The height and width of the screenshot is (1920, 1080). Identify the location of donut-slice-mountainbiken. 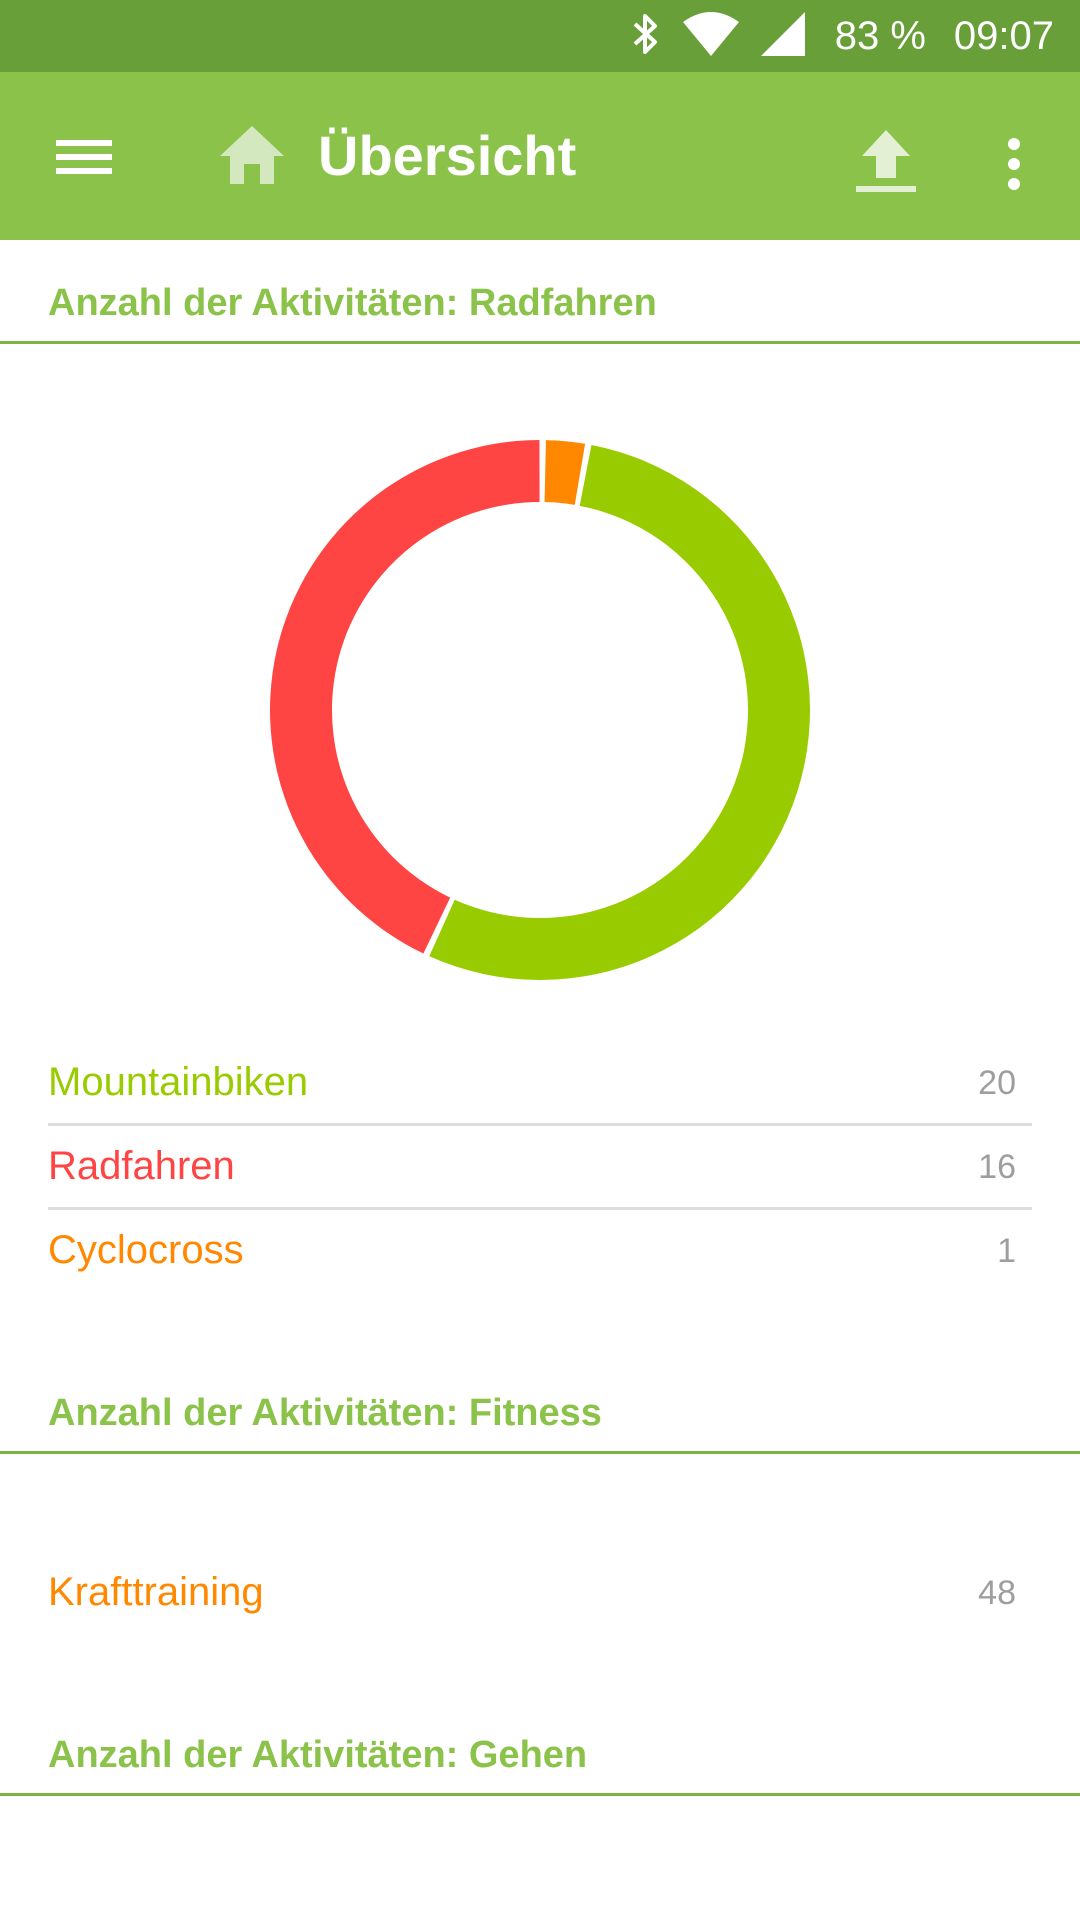
(620, 712).